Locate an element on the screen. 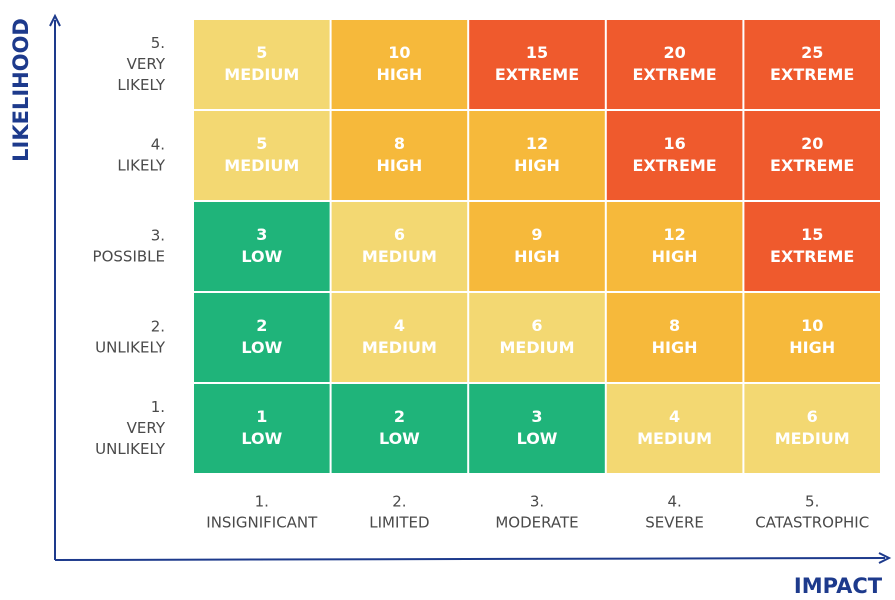  column-label: 2. is located at coordinates (399, 502).